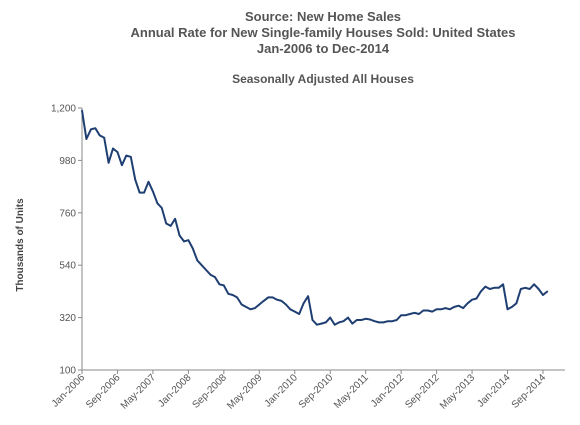 This screenshot has height=425, width=580. What do you see at coordinates (323, 79) in the screenshot?
I see `chart-subtitle: Seasonally Adjusted All Houses` at bounding box center [323, 79].